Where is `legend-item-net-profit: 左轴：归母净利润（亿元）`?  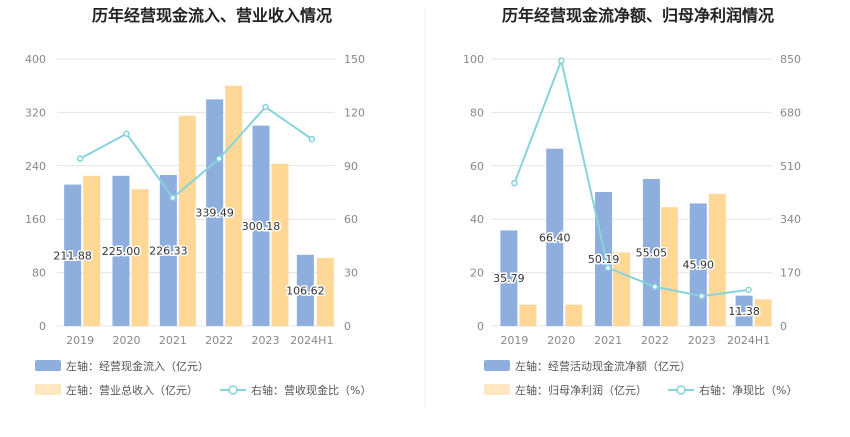
legend-item-net-profit: 左轴：归母净利润（亿元） is located at coordinates (565, 390).